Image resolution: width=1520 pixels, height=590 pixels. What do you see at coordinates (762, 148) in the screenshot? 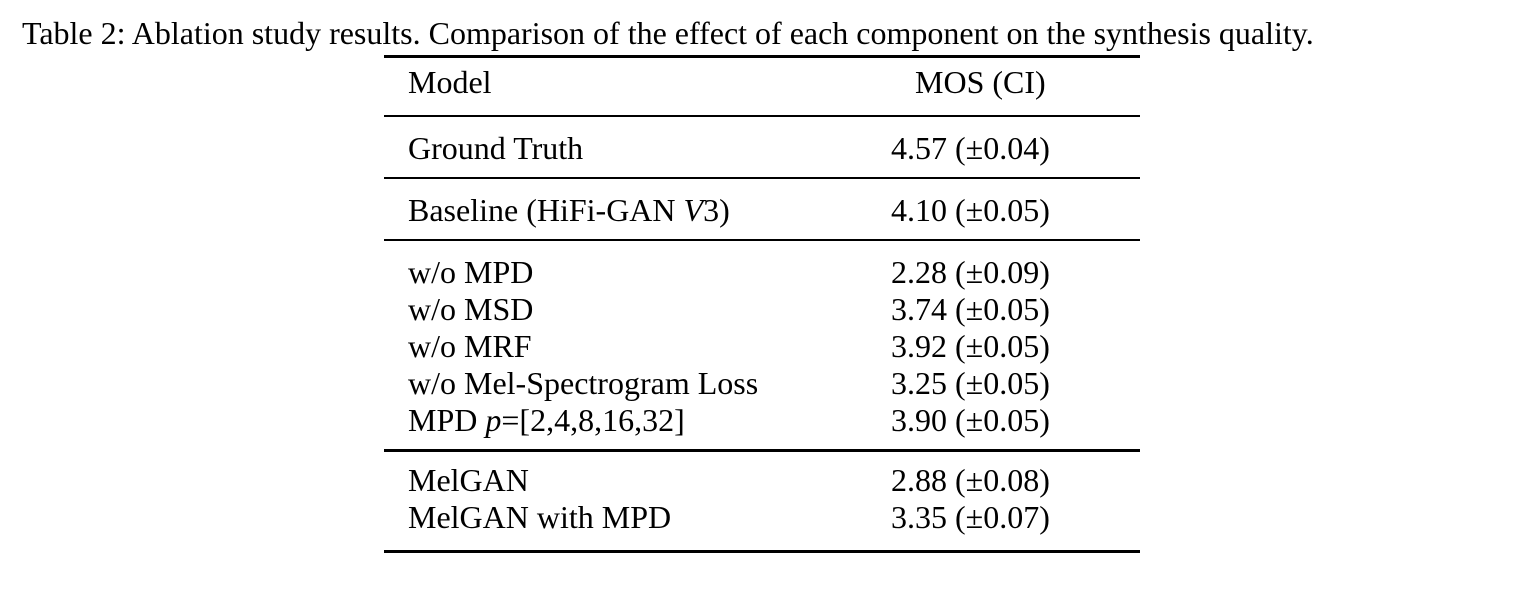
I see `table-row: Ground Truth 4.57 (±0.04)` at bounding box center [762, 148].